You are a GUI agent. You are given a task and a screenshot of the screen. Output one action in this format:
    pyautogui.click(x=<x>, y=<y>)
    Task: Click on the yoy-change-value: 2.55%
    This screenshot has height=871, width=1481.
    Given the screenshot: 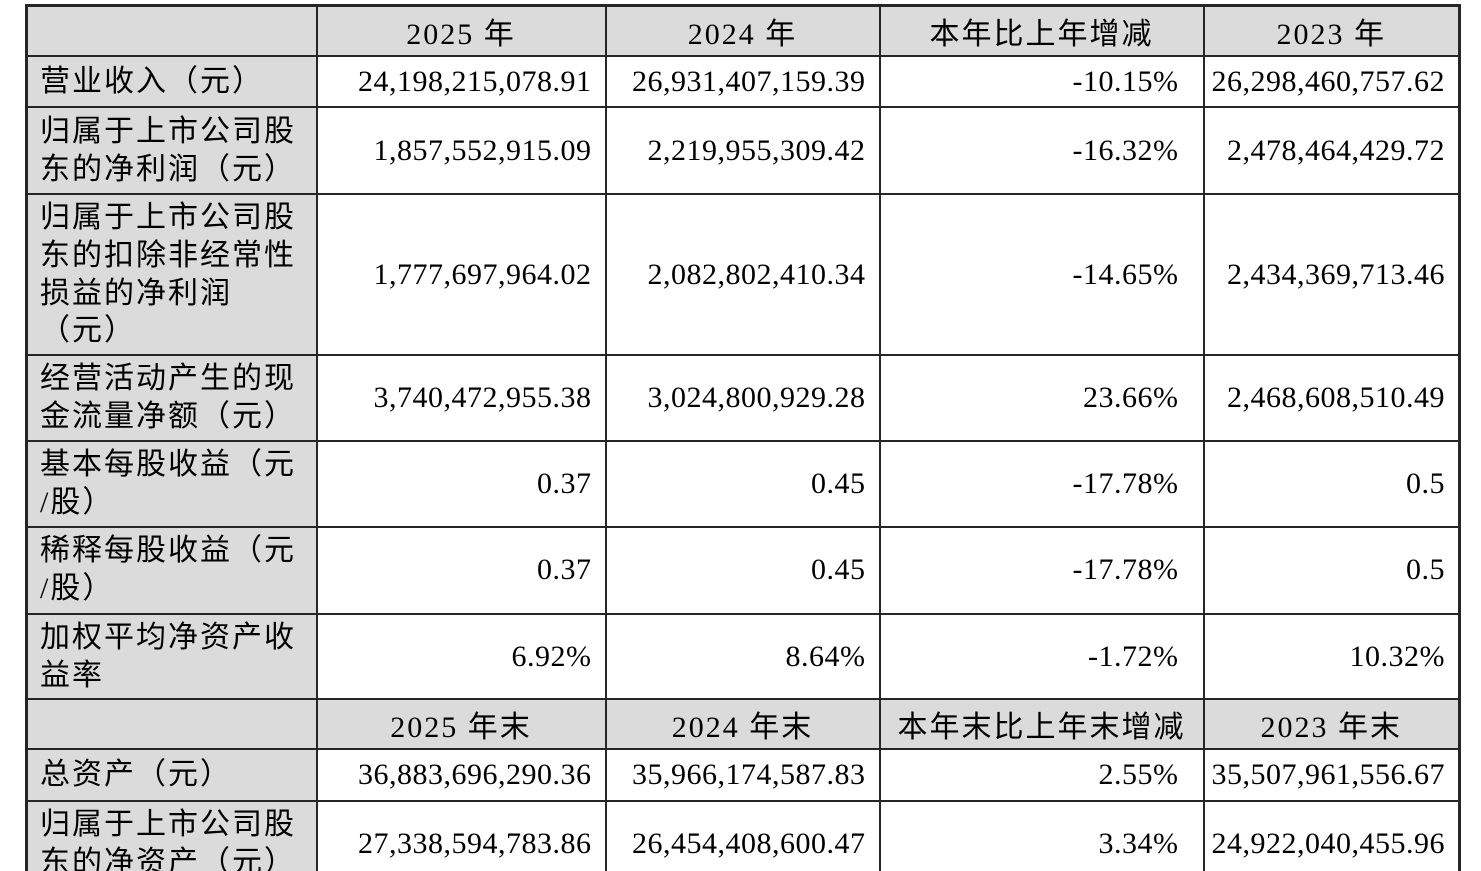 What is the action you would take?
    pyautogui.click(x=1041, y=775)
    